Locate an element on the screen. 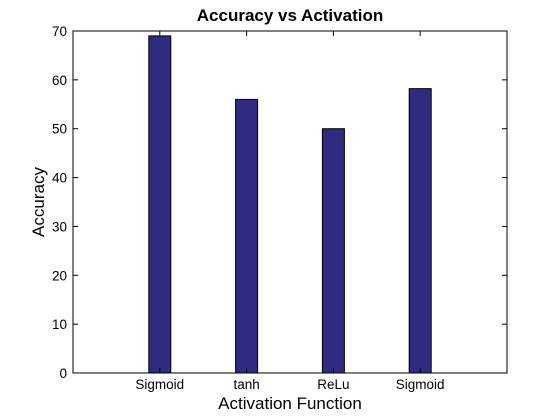  y-tick-label: 70 is located at coordinates (59, 31).